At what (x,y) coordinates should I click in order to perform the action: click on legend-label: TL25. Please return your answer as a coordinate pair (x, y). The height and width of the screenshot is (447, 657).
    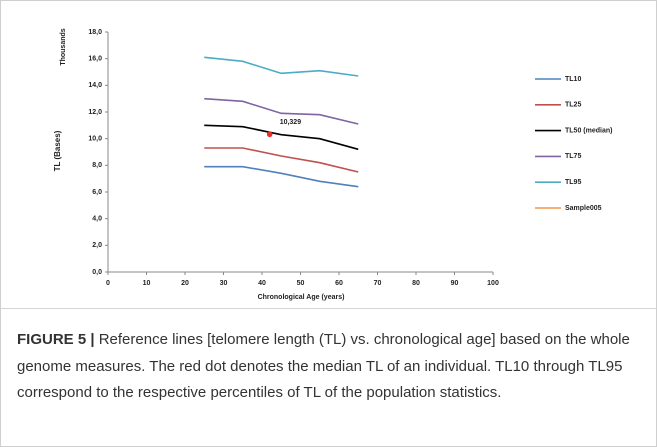
    Looking at the image, I should click on (573, 105).